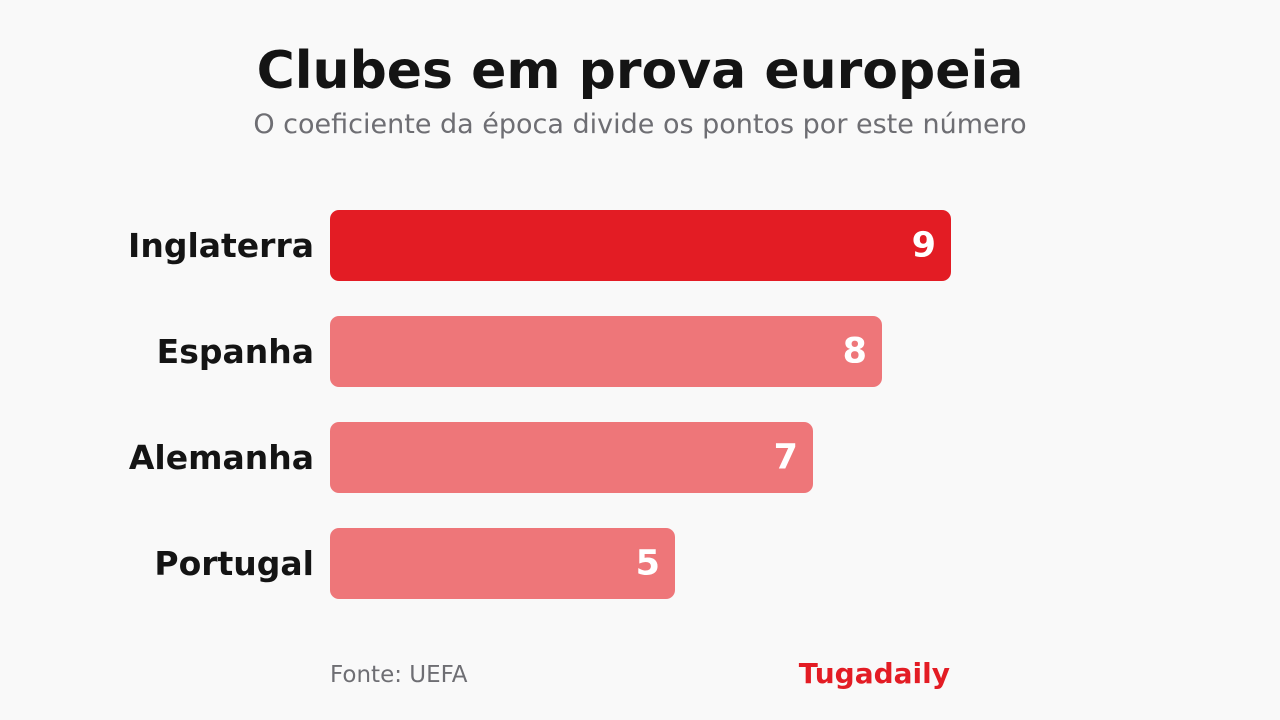 The width and height of the screenshot is (1280, 720). I want to click on bar-inglaterra, so click(640, 245).